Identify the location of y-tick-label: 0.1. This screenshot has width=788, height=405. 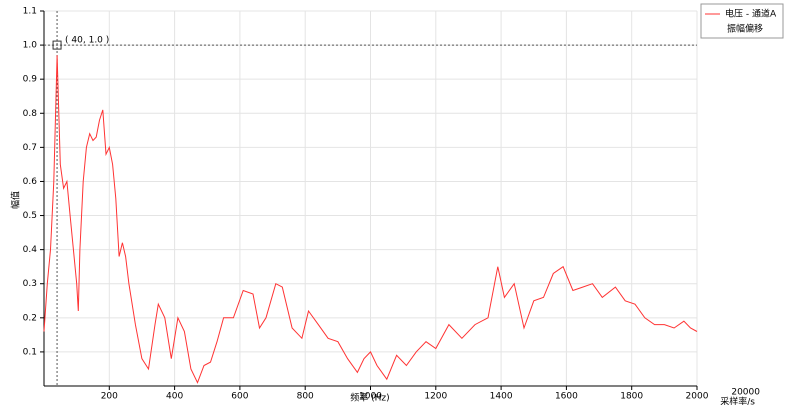
(30, 352).